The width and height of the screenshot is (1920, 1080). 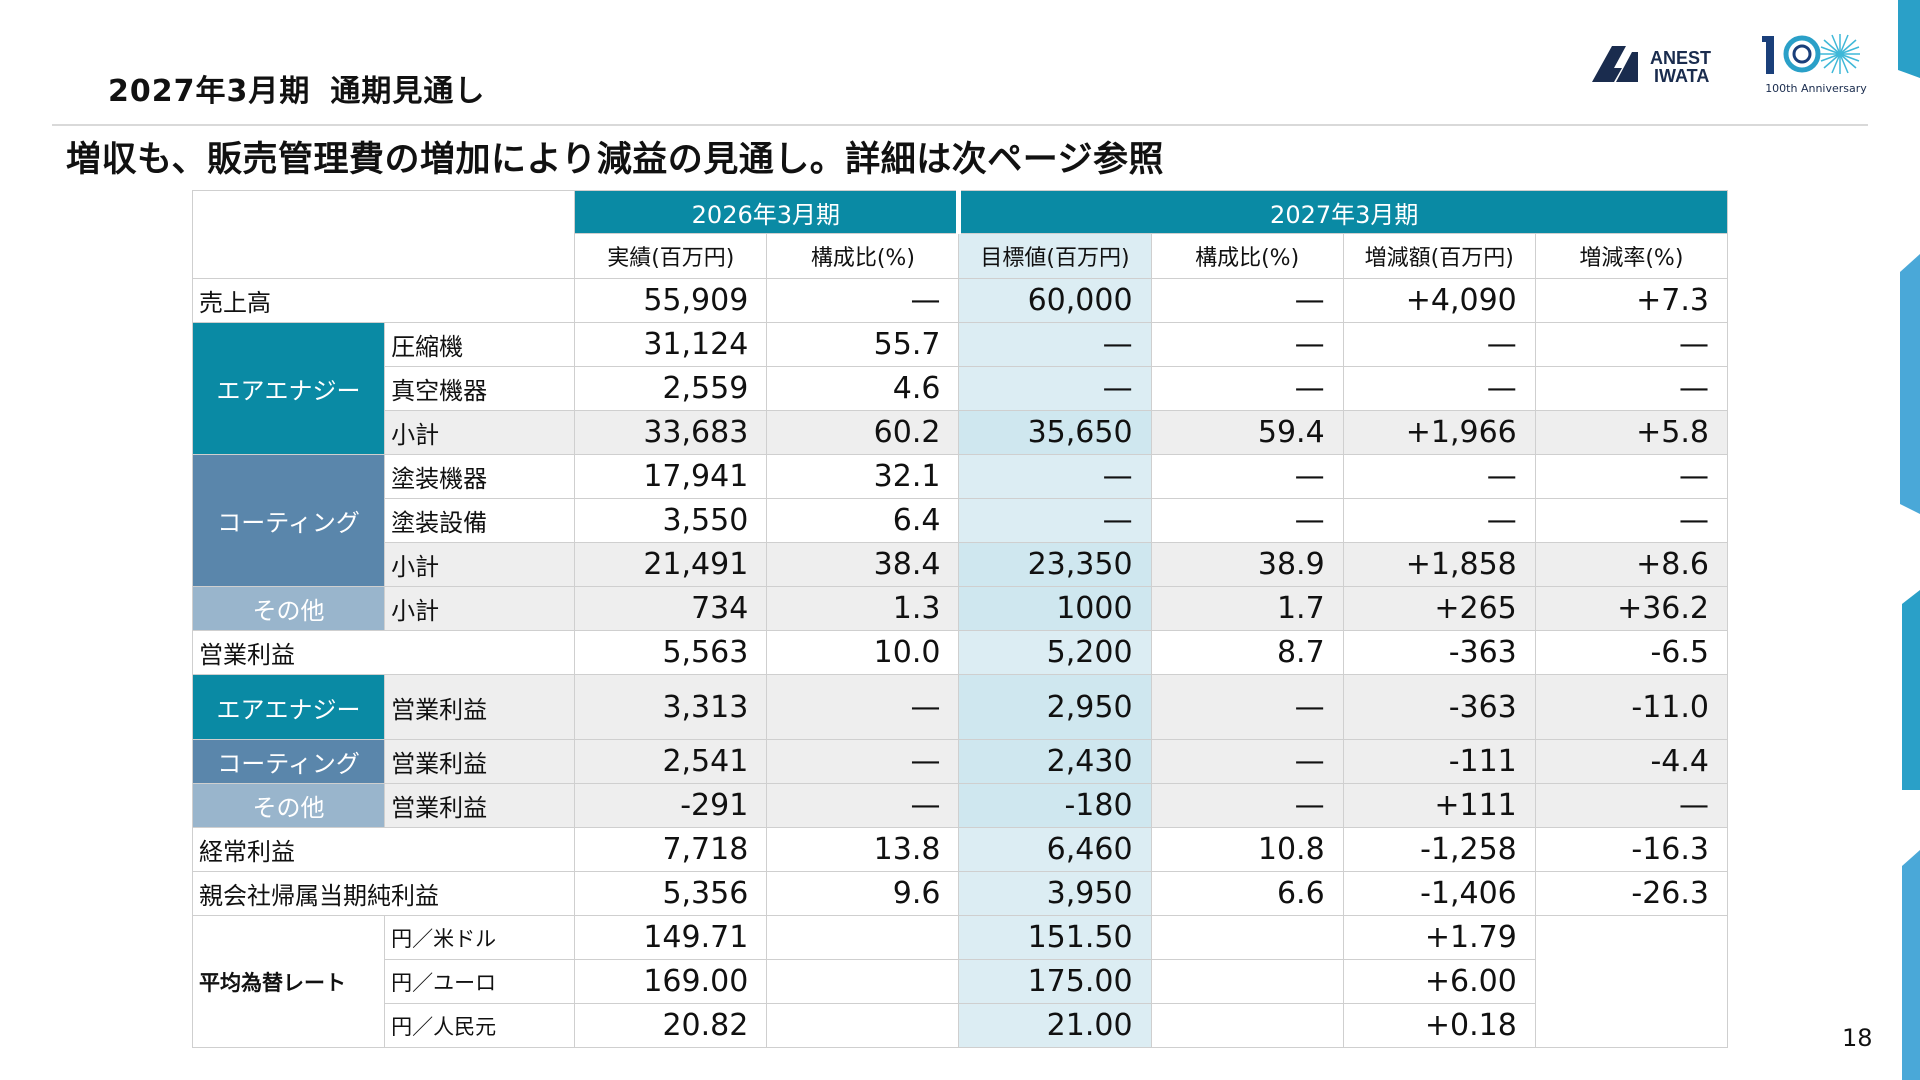 I want to click on cell-change: -111, so click(x=1439, y=761).